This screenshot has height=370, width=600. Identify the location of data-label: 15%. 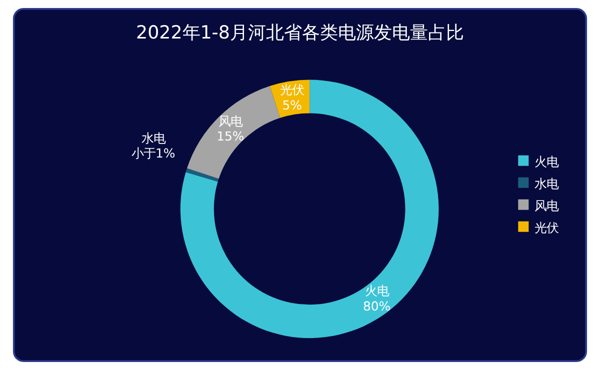
(230, 136).